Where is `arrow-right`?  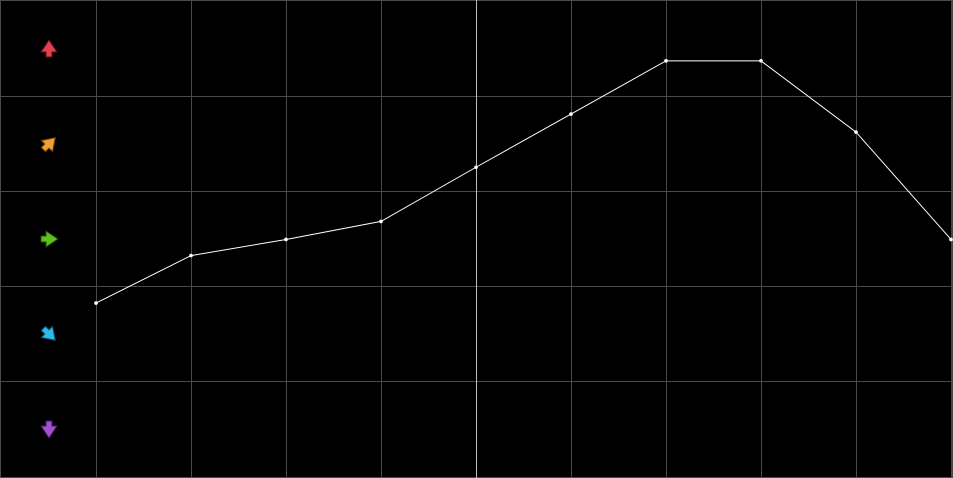
arrow-right is located at coordinates (49, 239).